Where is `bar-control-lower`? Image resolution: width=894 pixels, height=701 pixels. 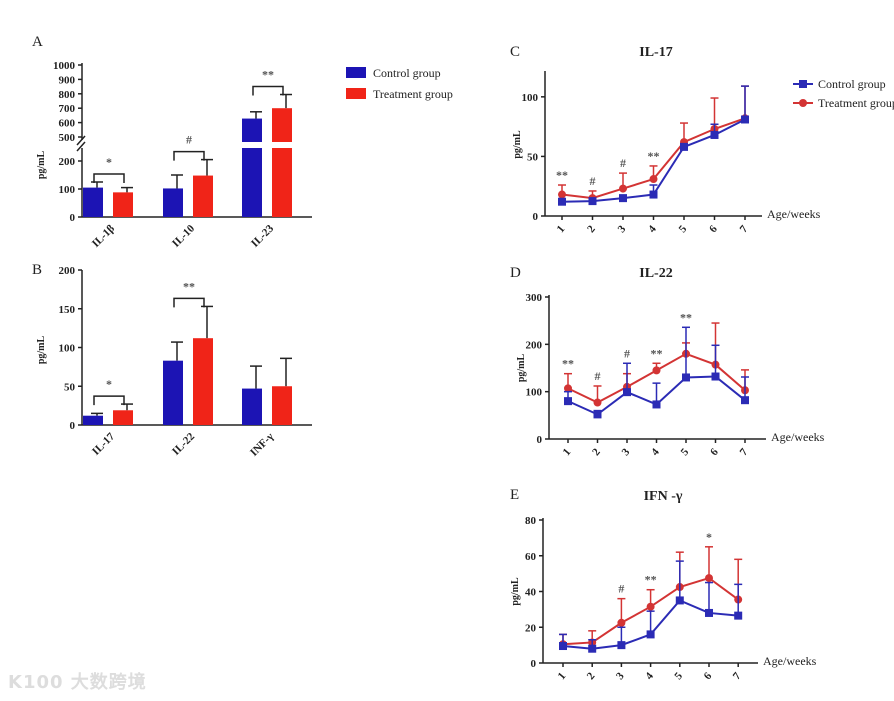
bar-control-lower is located at coordinates (252, 182).